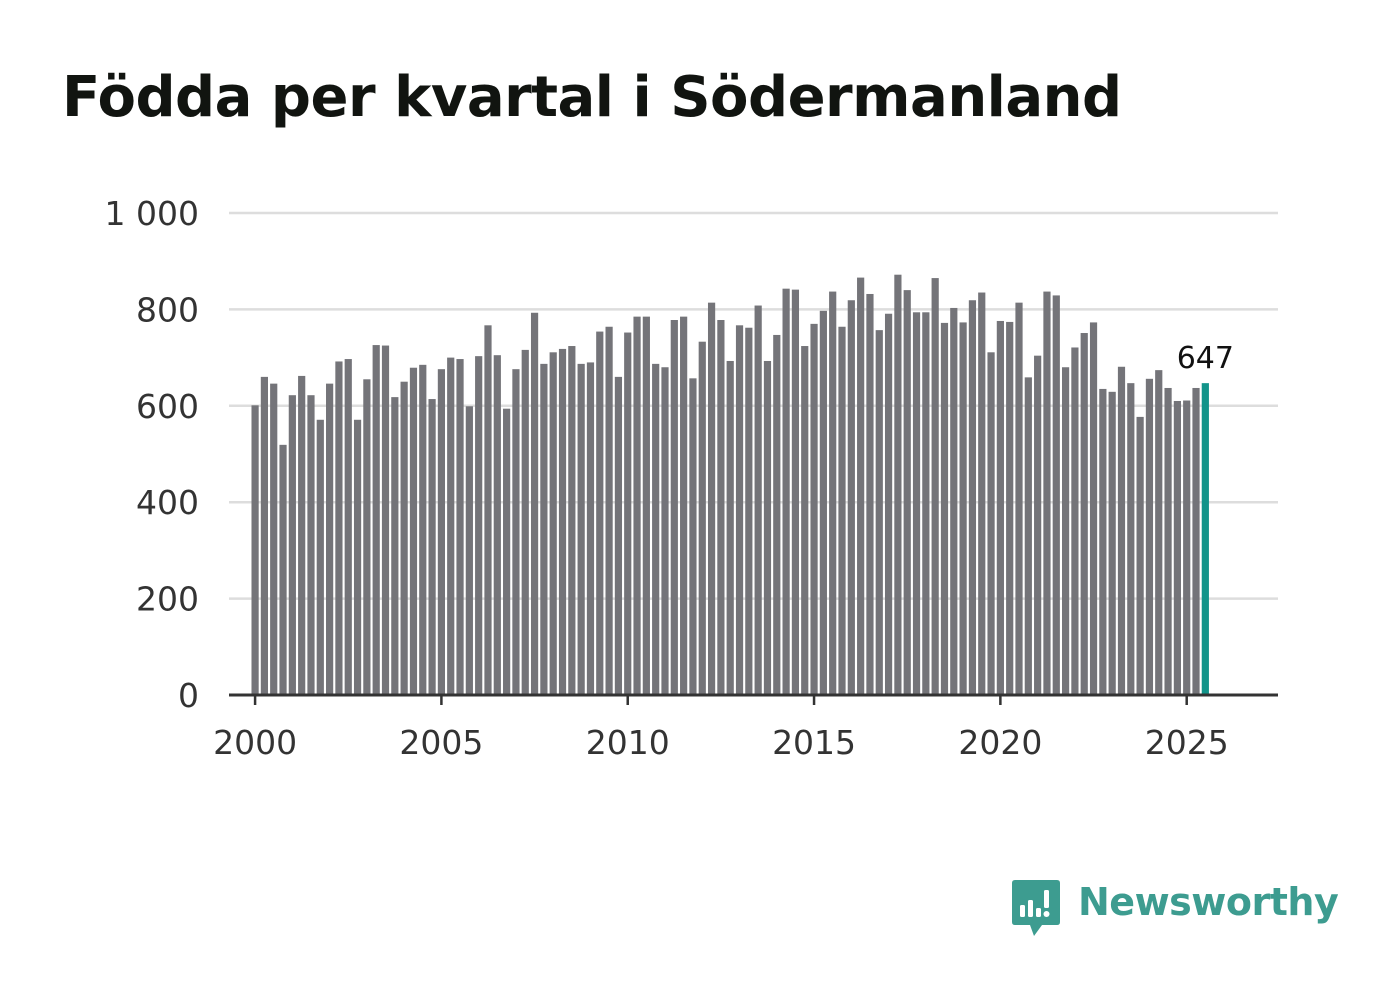 This screenshot has height=999, width=1382. I want to click on bar-highlight, so click(1205, 539).